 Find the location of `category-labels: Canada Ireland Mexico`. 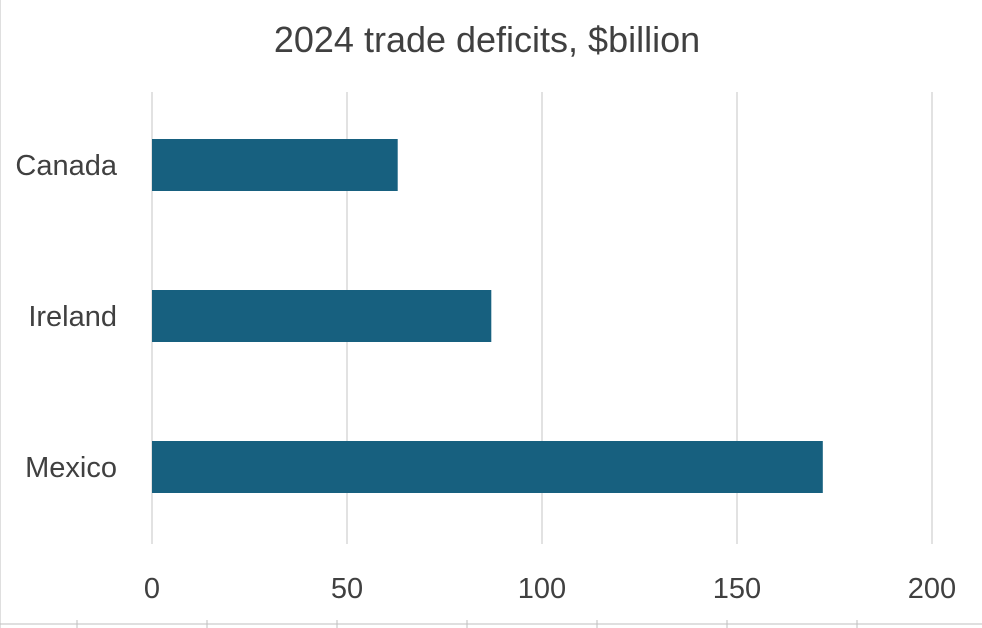

category-labels: Canada Ireland Mexico is located at coordinates (66, 317).